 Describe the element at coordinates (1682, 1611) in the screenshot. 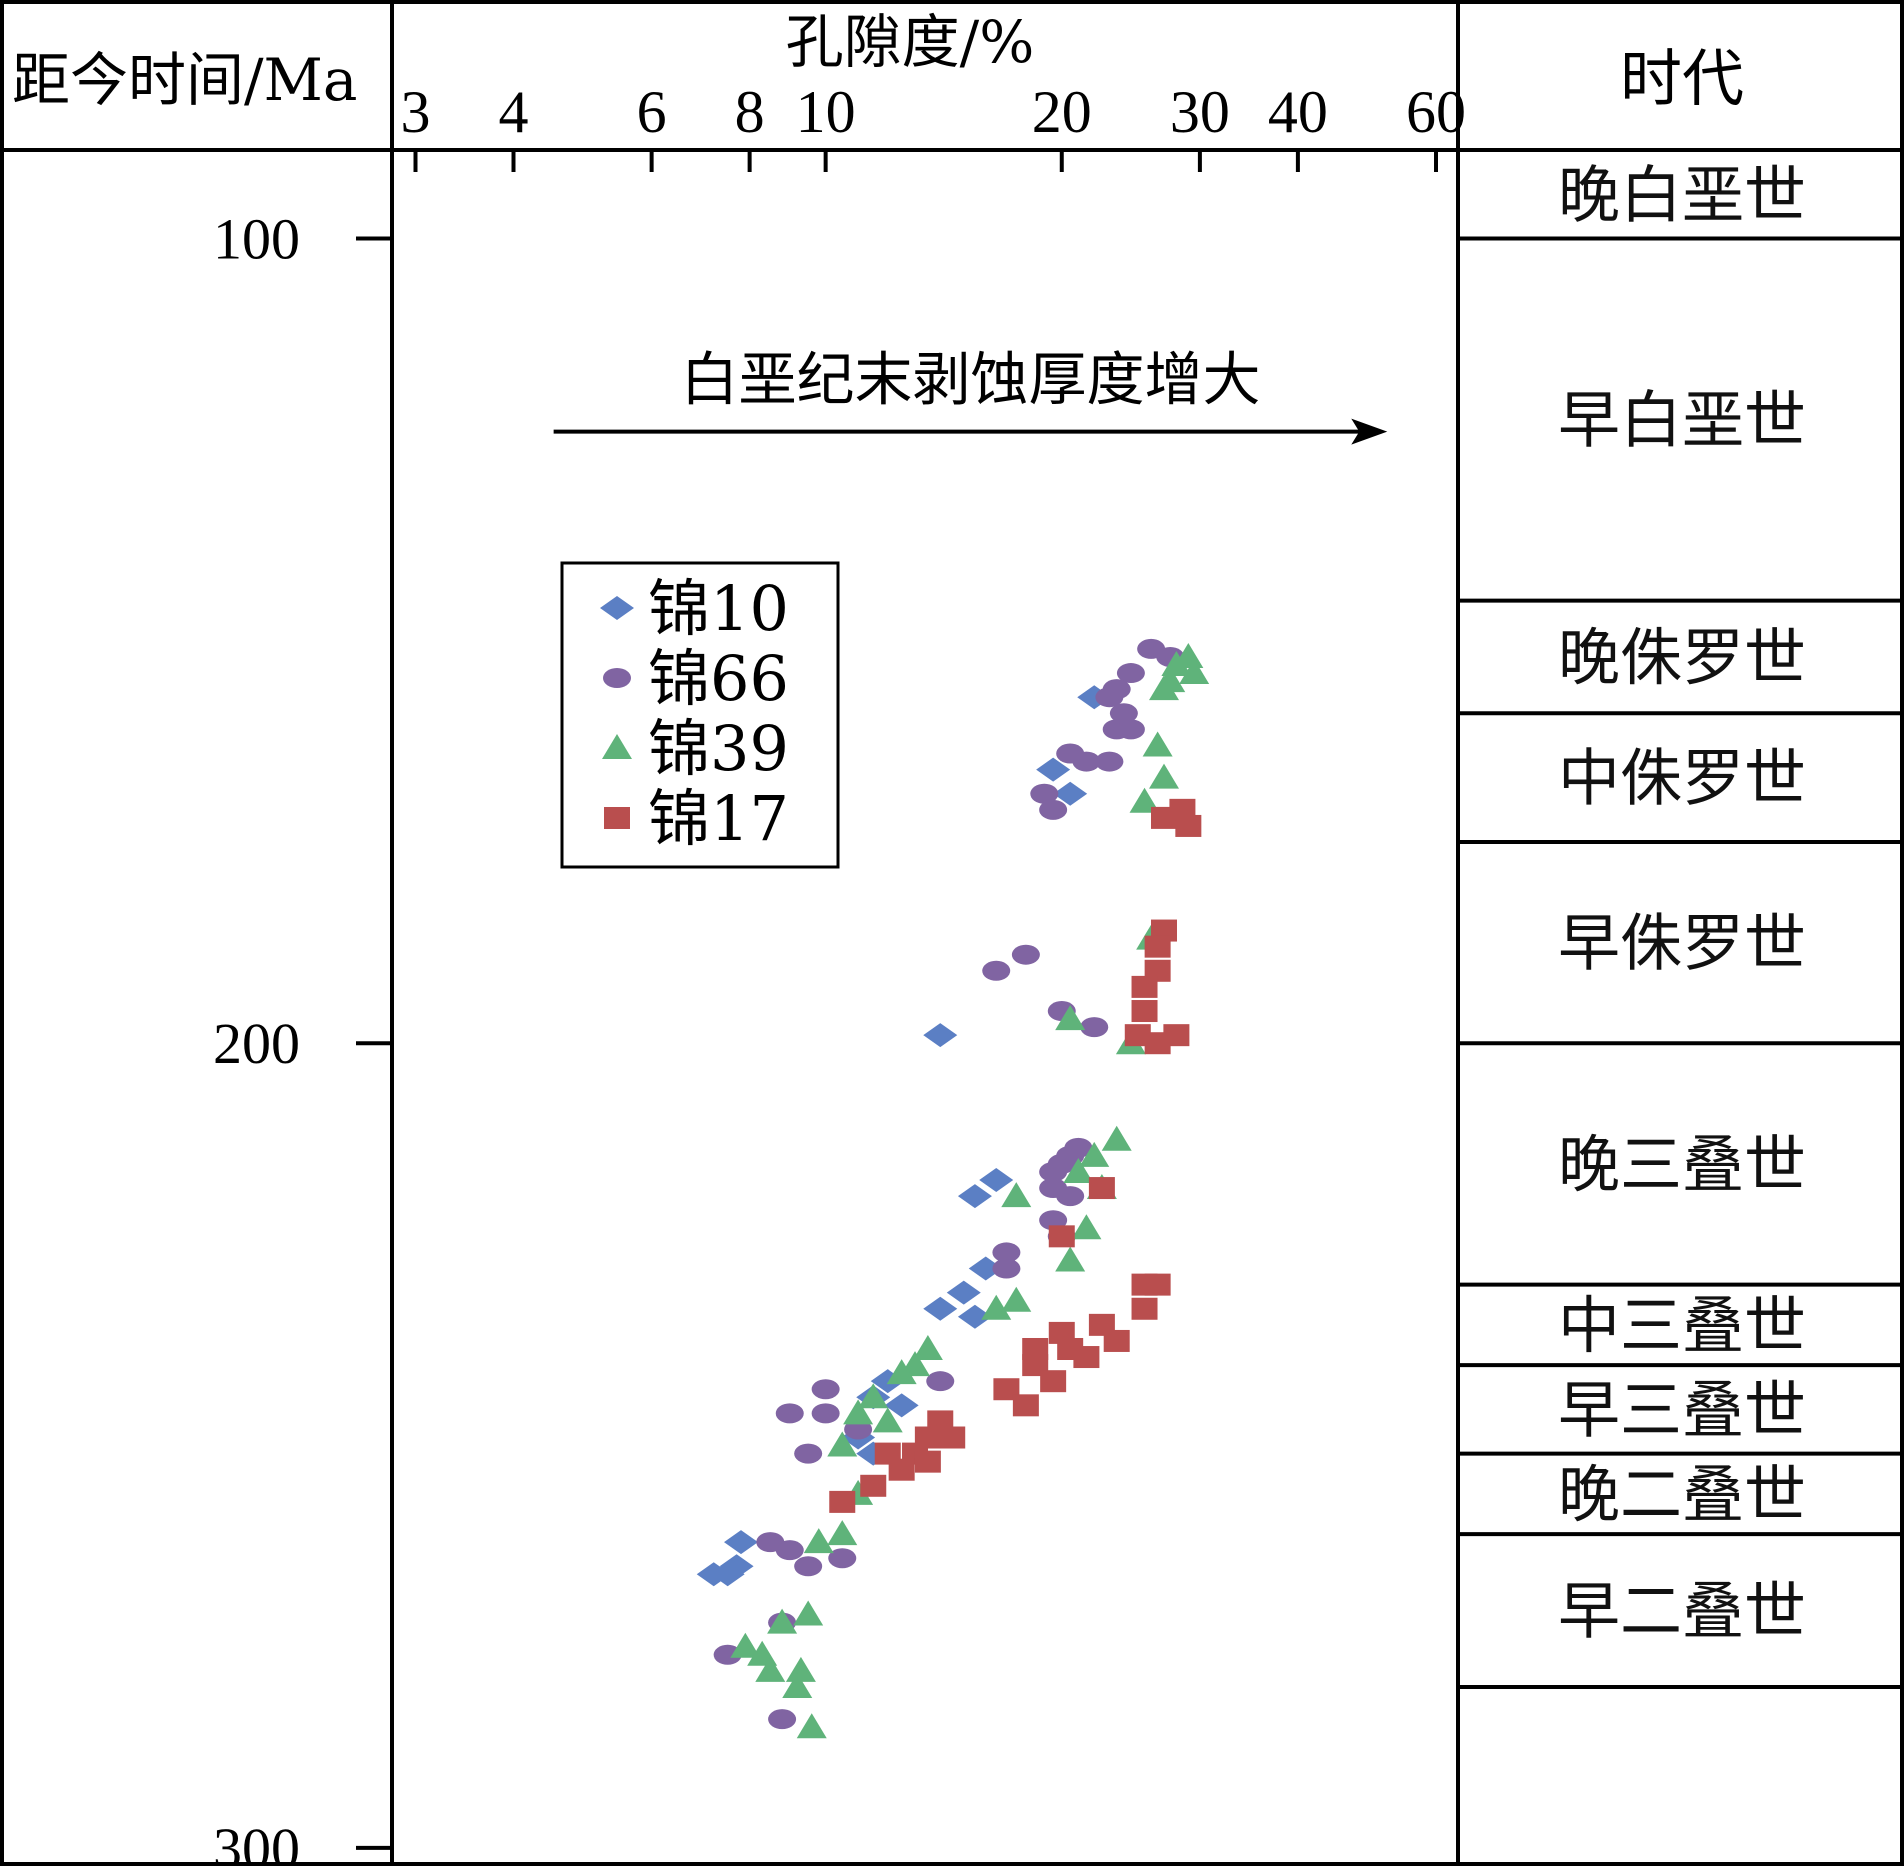

I see `period-label: 早二叠世` at that location.